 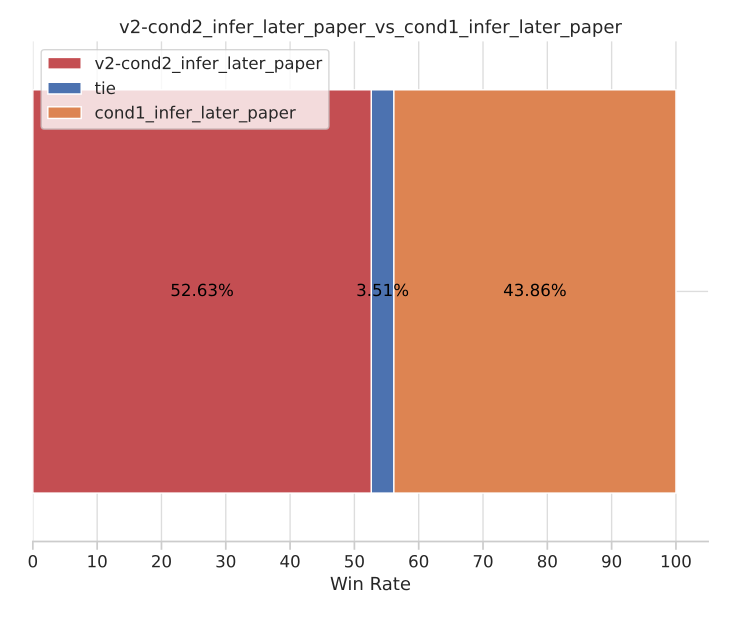 What do you see at coordinates (612, 561) in the screenshot?
I see `x-tick-label: 90` at bounding box center [612, 561].